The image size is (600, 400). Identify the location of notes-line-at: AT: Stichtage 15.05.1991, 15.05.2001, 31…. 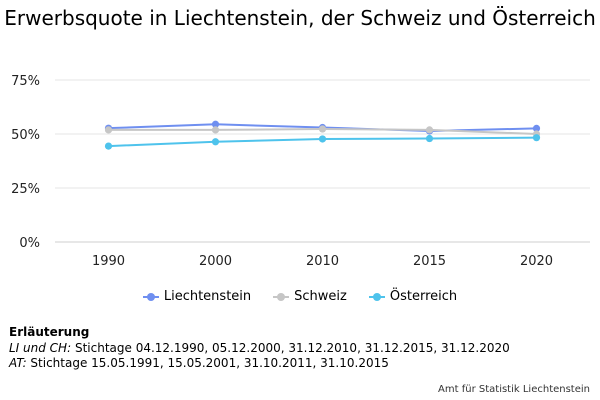
(259, 364).